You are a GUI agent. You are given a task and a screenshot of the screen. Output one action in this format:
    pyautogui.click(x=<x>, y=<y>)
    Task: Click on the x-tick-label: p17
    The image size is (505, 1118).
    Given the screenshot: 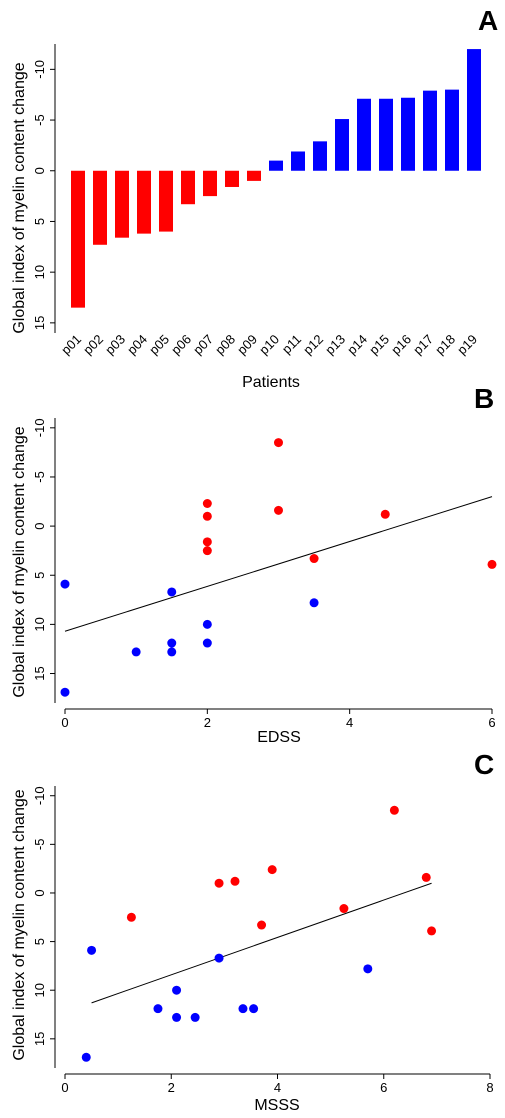 What is the action you would take?
    pyautogui.click(x=423, y=345)
    